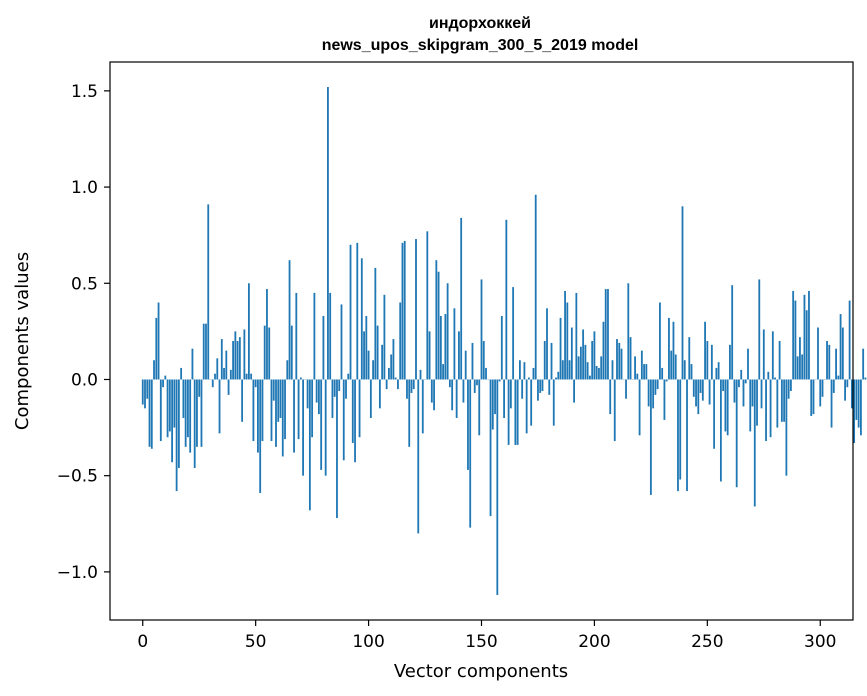 The height and width of the screenshot is (696, 867). I want to click on y-tick-label-3: 0.5, so click(84, 284).